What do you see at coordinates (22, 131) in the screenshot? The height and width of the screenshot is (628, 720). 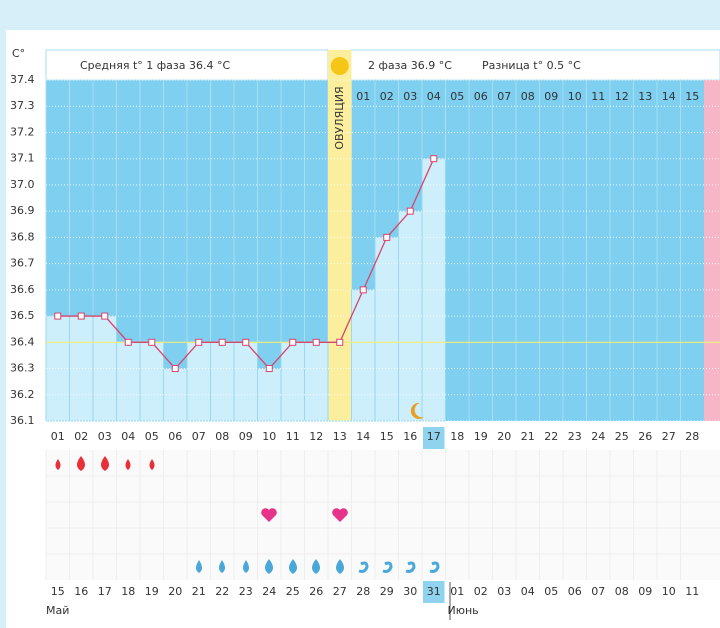 I see `y-tick-label: 37.2` at bounding box center [22, 131].